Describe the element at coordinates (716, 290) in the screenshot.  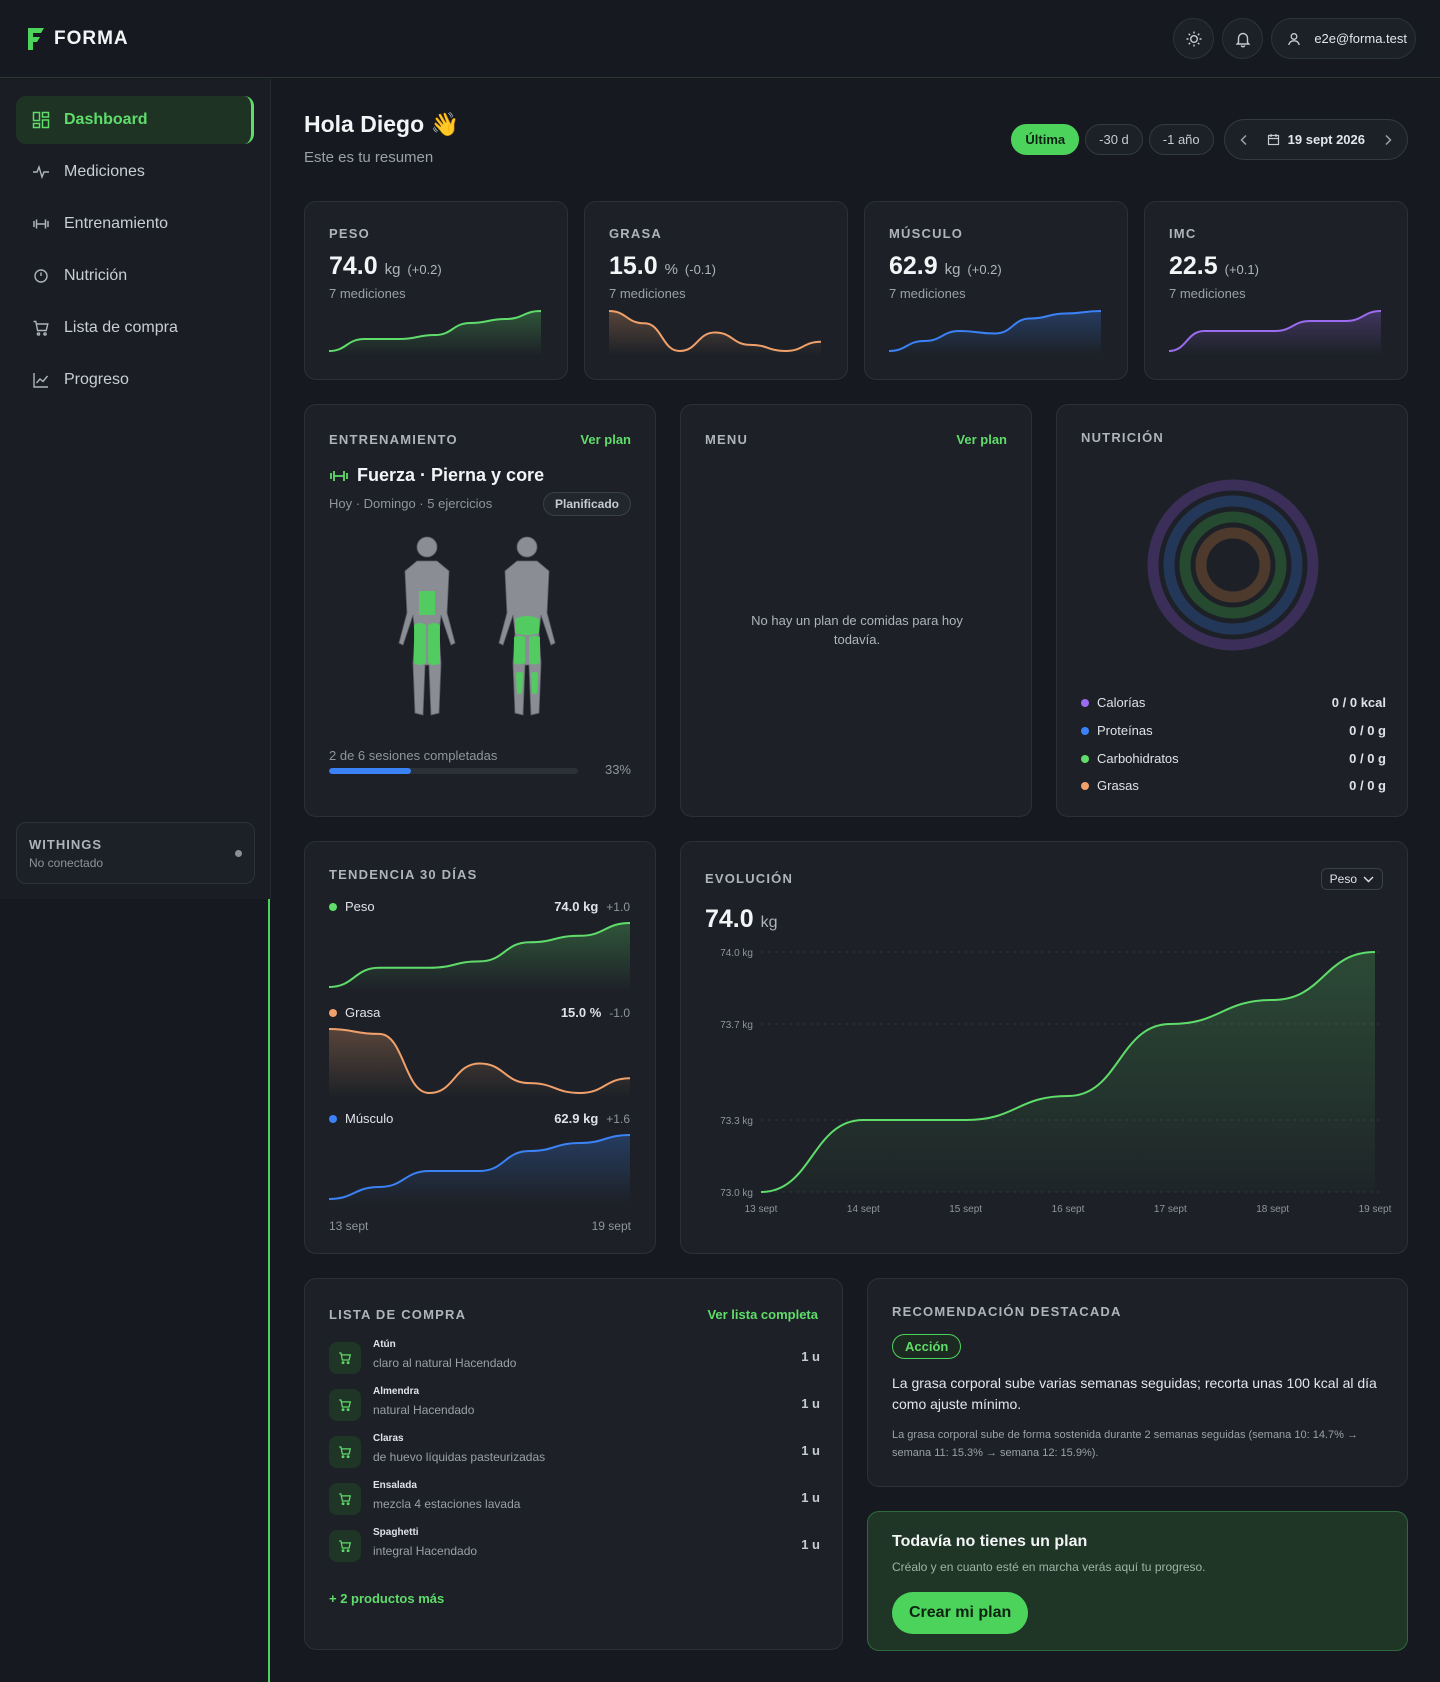
I see `stat-card-grasa: GRASA 15.0 % (-0.1) 7 mediciones` at that location.